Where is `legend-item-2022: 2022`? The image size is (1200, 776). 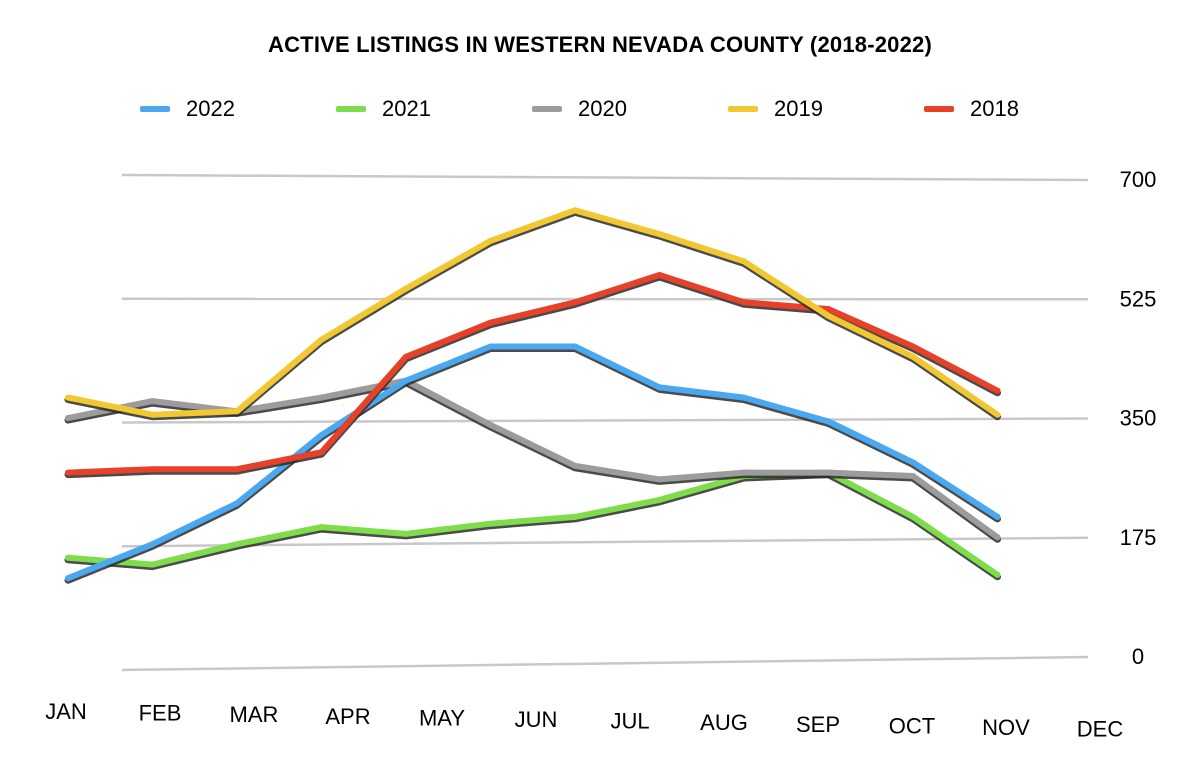 legend-item-2022: 2022 is located at coordinates (187, 109).